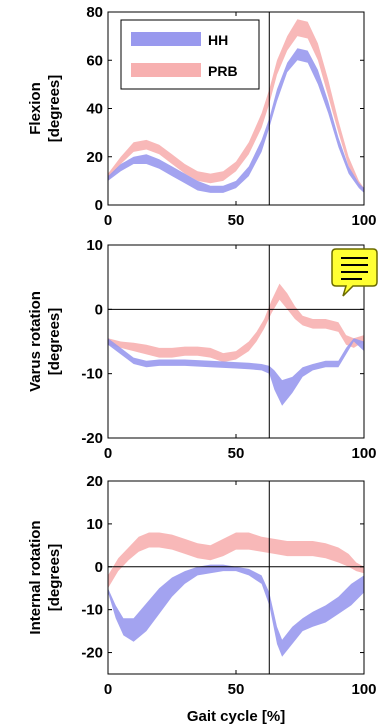  What do you see at coordinates (35, 108) in the screenshot?
I see `y-axis-label-line-1: Flexion` at bounding box center [35, 108].